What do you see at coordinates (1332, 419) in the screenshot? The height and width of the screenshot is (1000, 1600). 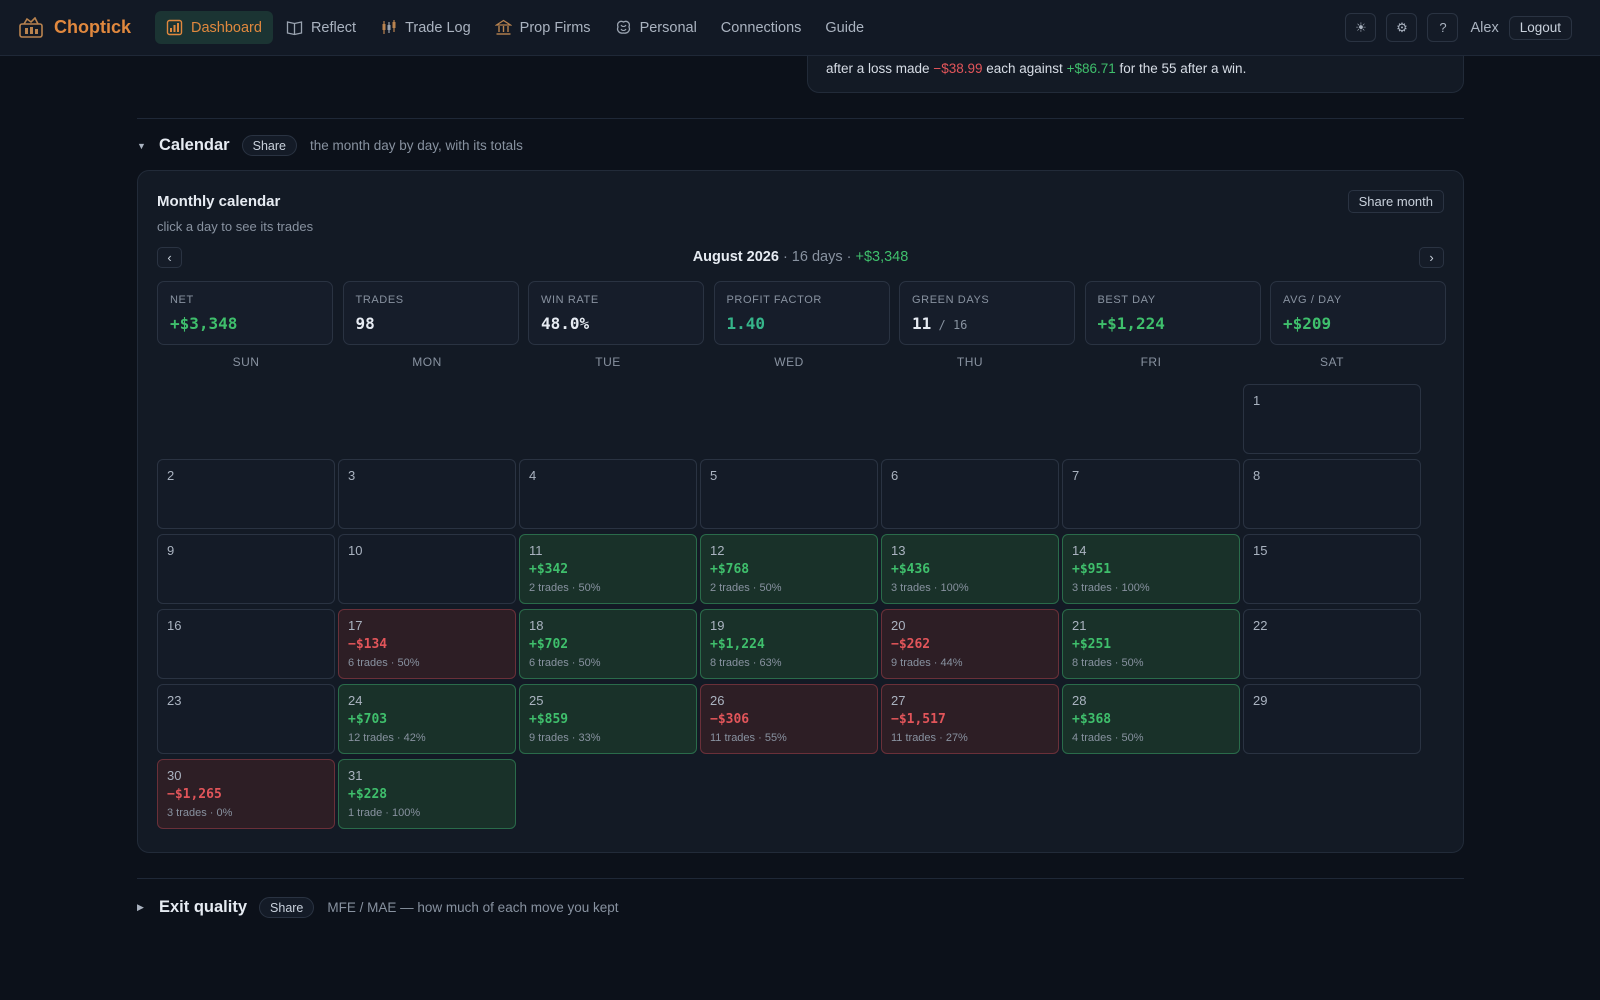 I see `calendar-day-1: 1` at bounding box center [1332, 419].